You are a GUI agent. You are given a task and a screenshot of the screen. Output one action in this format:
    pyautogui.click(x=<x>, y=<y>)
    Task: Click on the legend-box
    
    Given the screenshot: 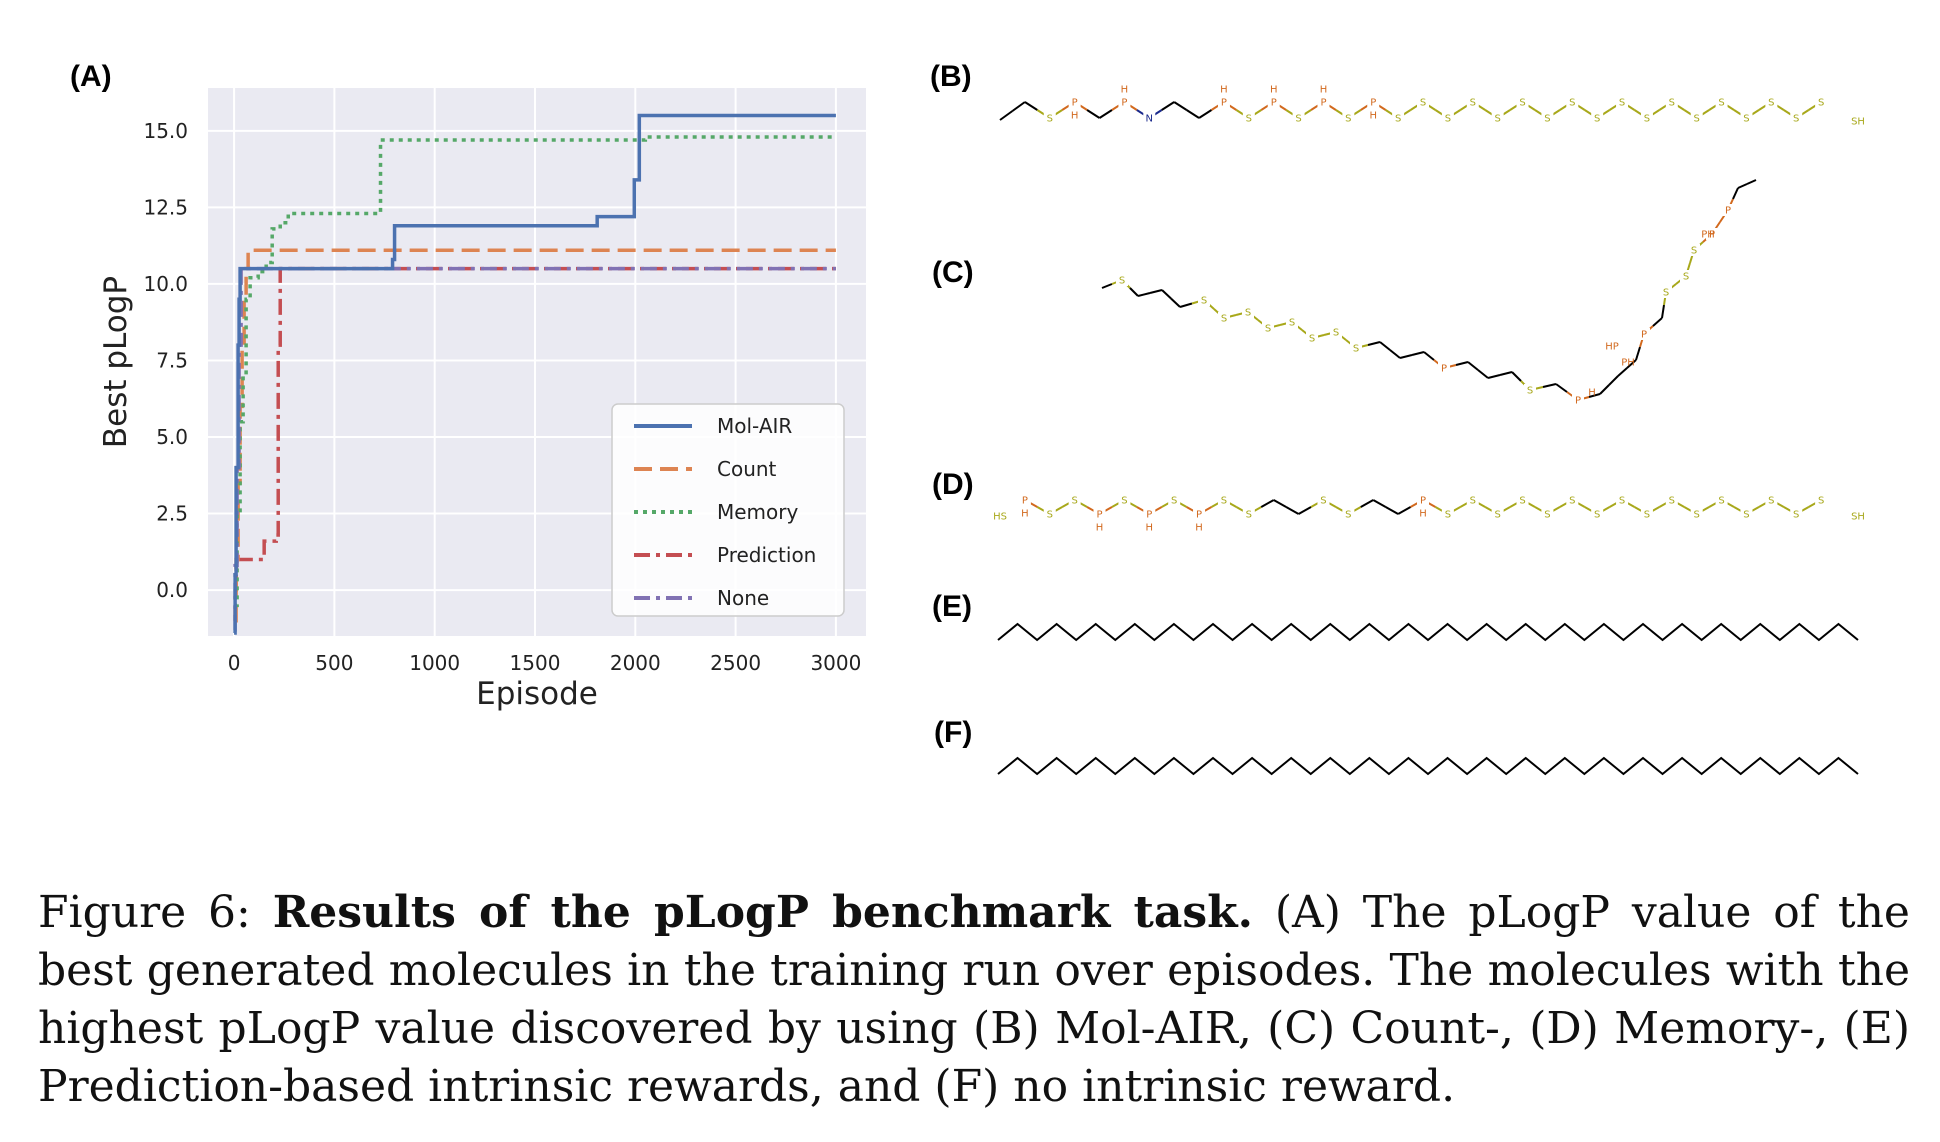 What is the action you would take?
    pyautogui.click(x=728, y=510)
    